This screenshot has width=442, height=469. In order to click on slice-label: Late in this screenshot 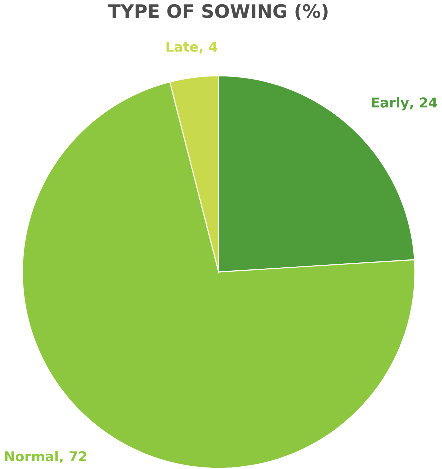, I will do `click(182, 47)`.